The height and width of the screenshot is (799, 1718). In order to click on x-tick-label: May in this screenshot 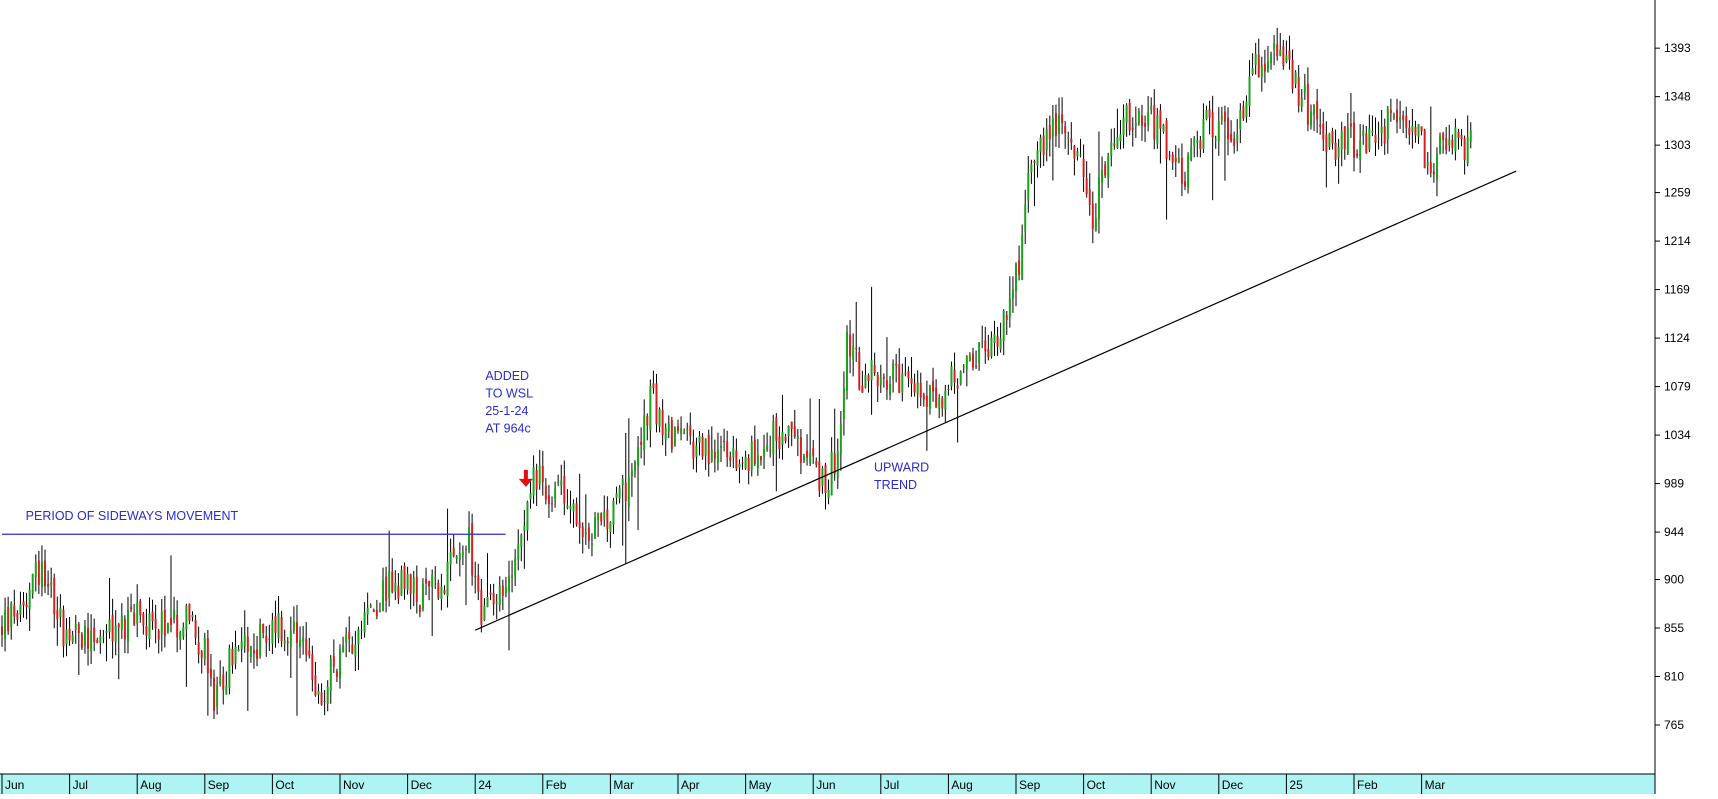, I will do `click(760, 785)`.